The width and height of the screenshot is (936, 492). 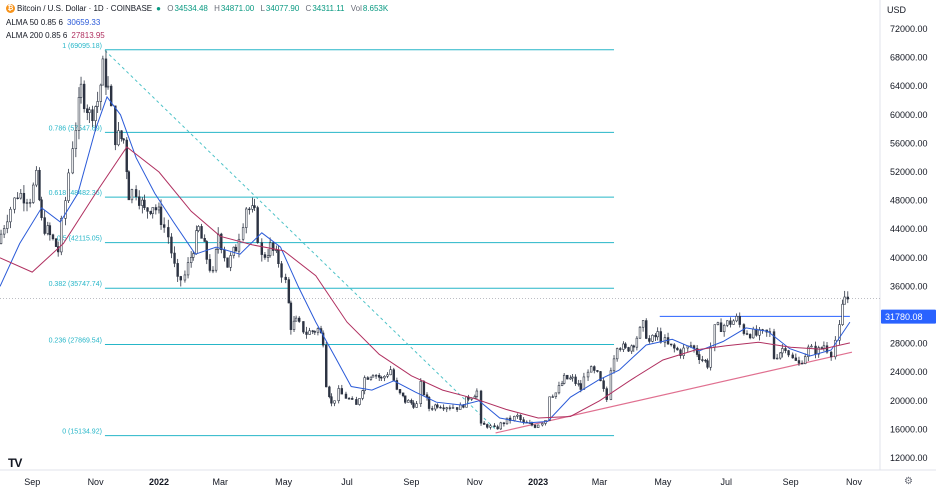 I want to click on indicator-alma200-name: ALMA 200 0.85 6, so click(x=37, y=35).